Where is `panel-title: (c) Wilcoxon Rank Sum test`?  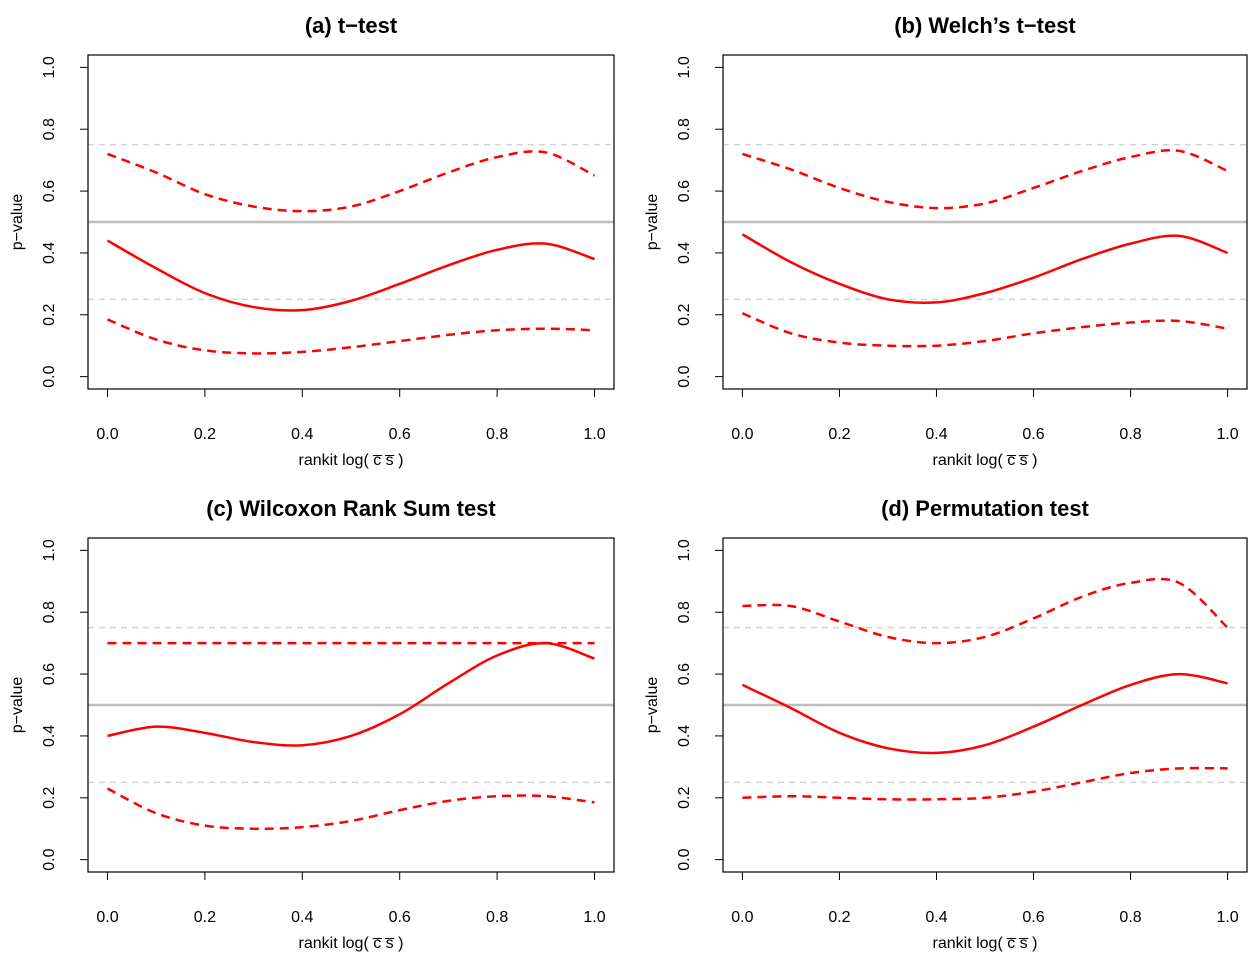
panel-title: (c) Wilcoxon Rank Sum test is located at coordinates (351, 508).